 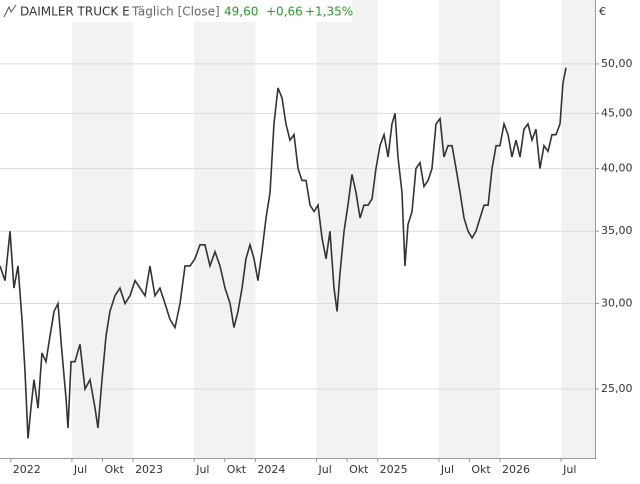 I want to click on x-tick-label: 2023, so click(x=149, y=469).